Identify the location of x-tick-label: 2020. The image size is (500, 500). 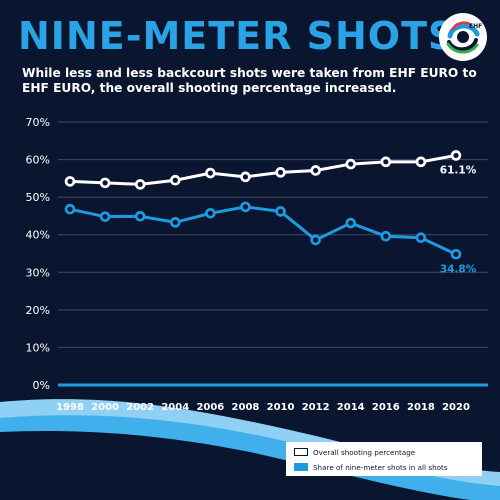
(456, 407).